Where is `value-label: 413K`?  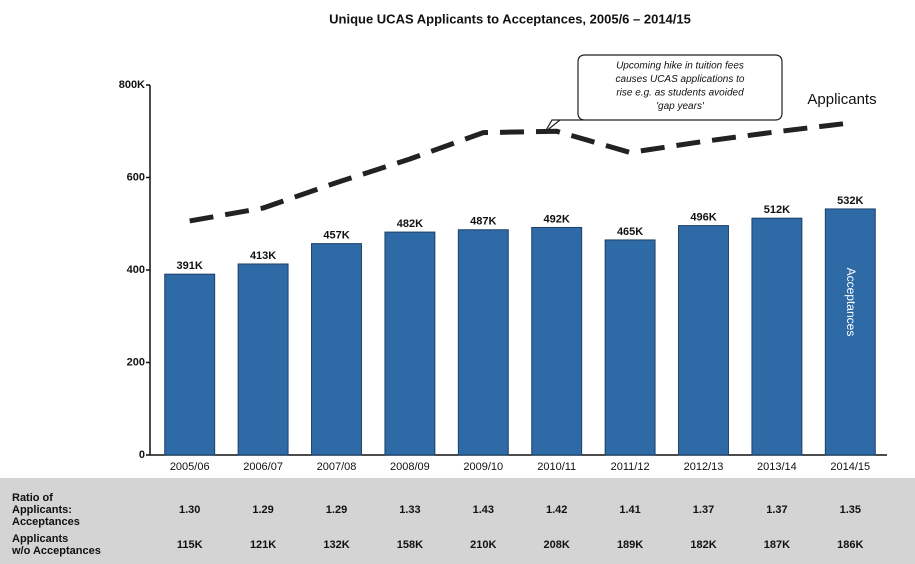
value-label: 413K is located at coordinates (263, 256).